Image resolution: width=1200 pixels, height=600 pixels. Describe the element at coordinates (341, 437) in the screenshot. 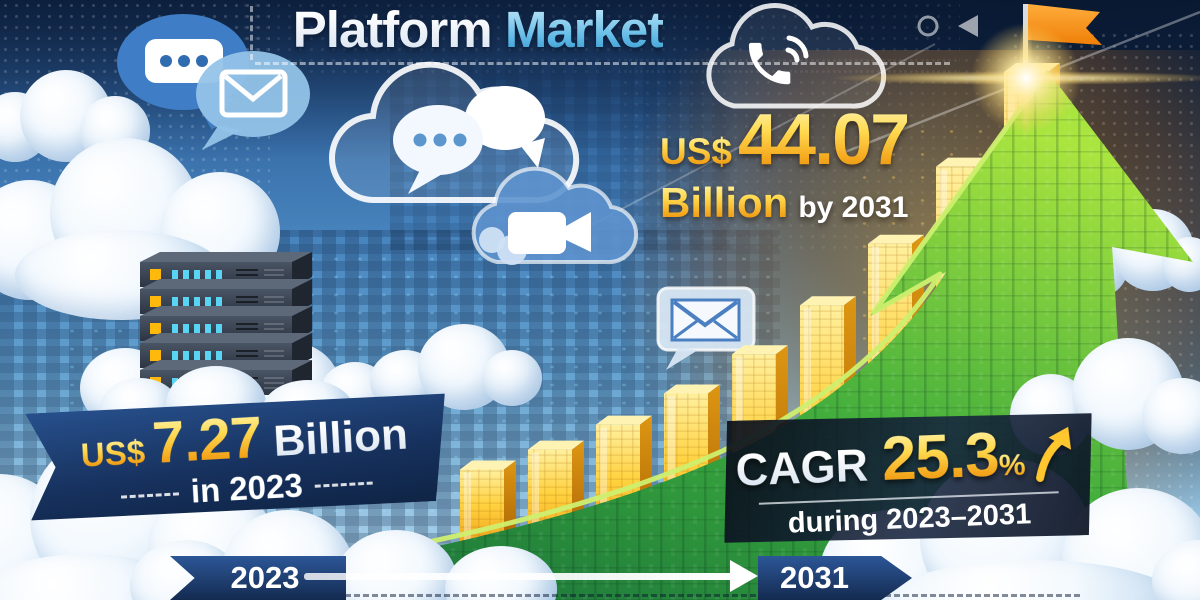

I see `baseline-unit: Billion` at that location.